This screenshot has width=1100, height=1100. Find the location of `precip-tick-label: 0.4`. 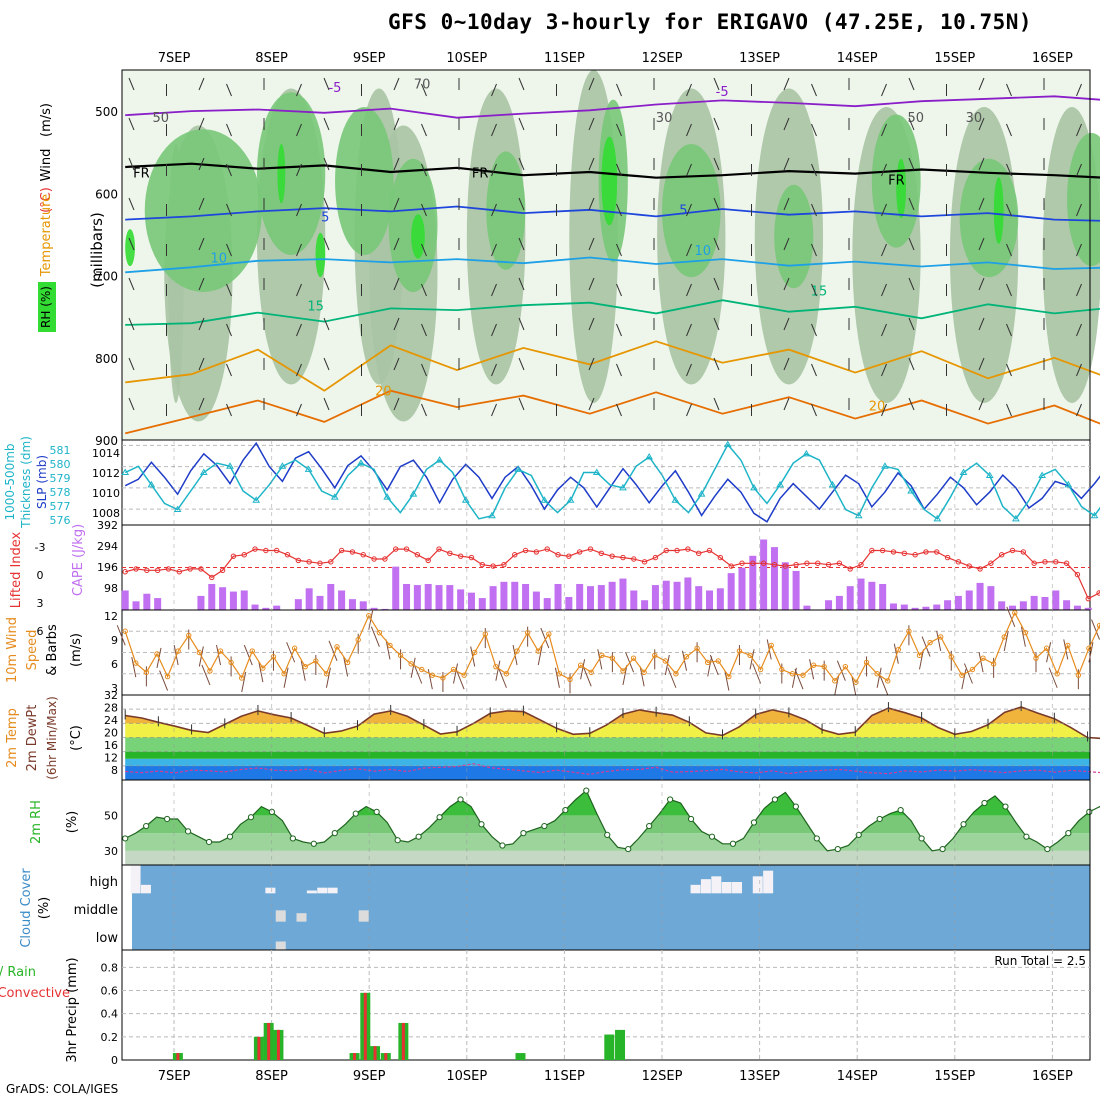

precip-tick-label: 0.4 is located at coordinates (110, 1014).